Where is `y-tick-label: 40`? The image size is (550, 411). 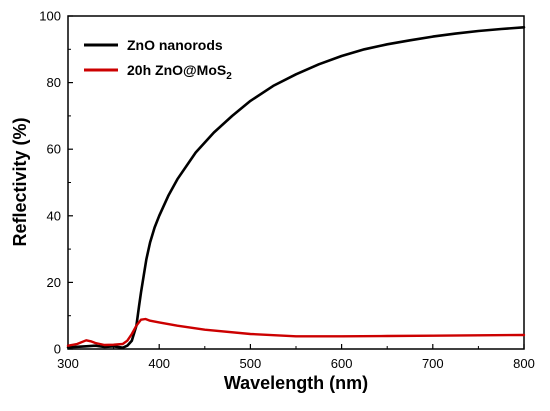 y-tick-label: 40 is located at coordinates (54, 215).